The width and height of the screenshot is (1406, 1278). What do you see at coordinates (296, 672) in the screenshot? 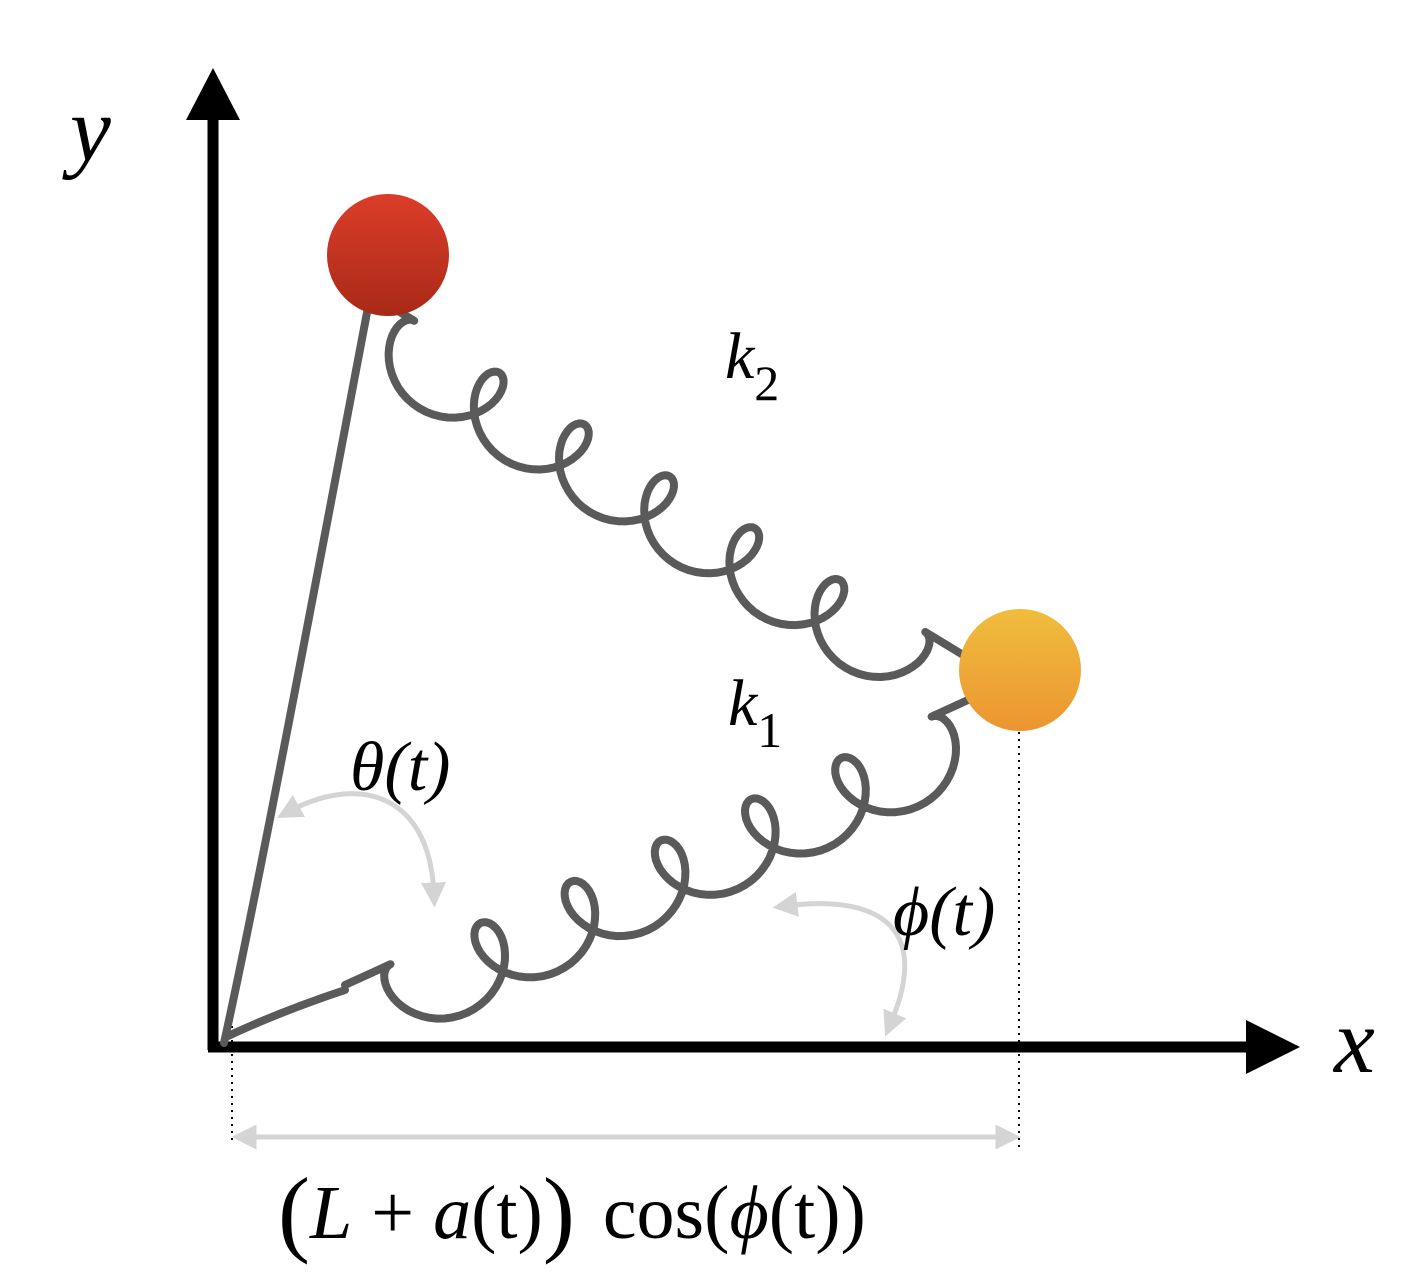
I see `rigid-rod` at bounding box center [296, 672].